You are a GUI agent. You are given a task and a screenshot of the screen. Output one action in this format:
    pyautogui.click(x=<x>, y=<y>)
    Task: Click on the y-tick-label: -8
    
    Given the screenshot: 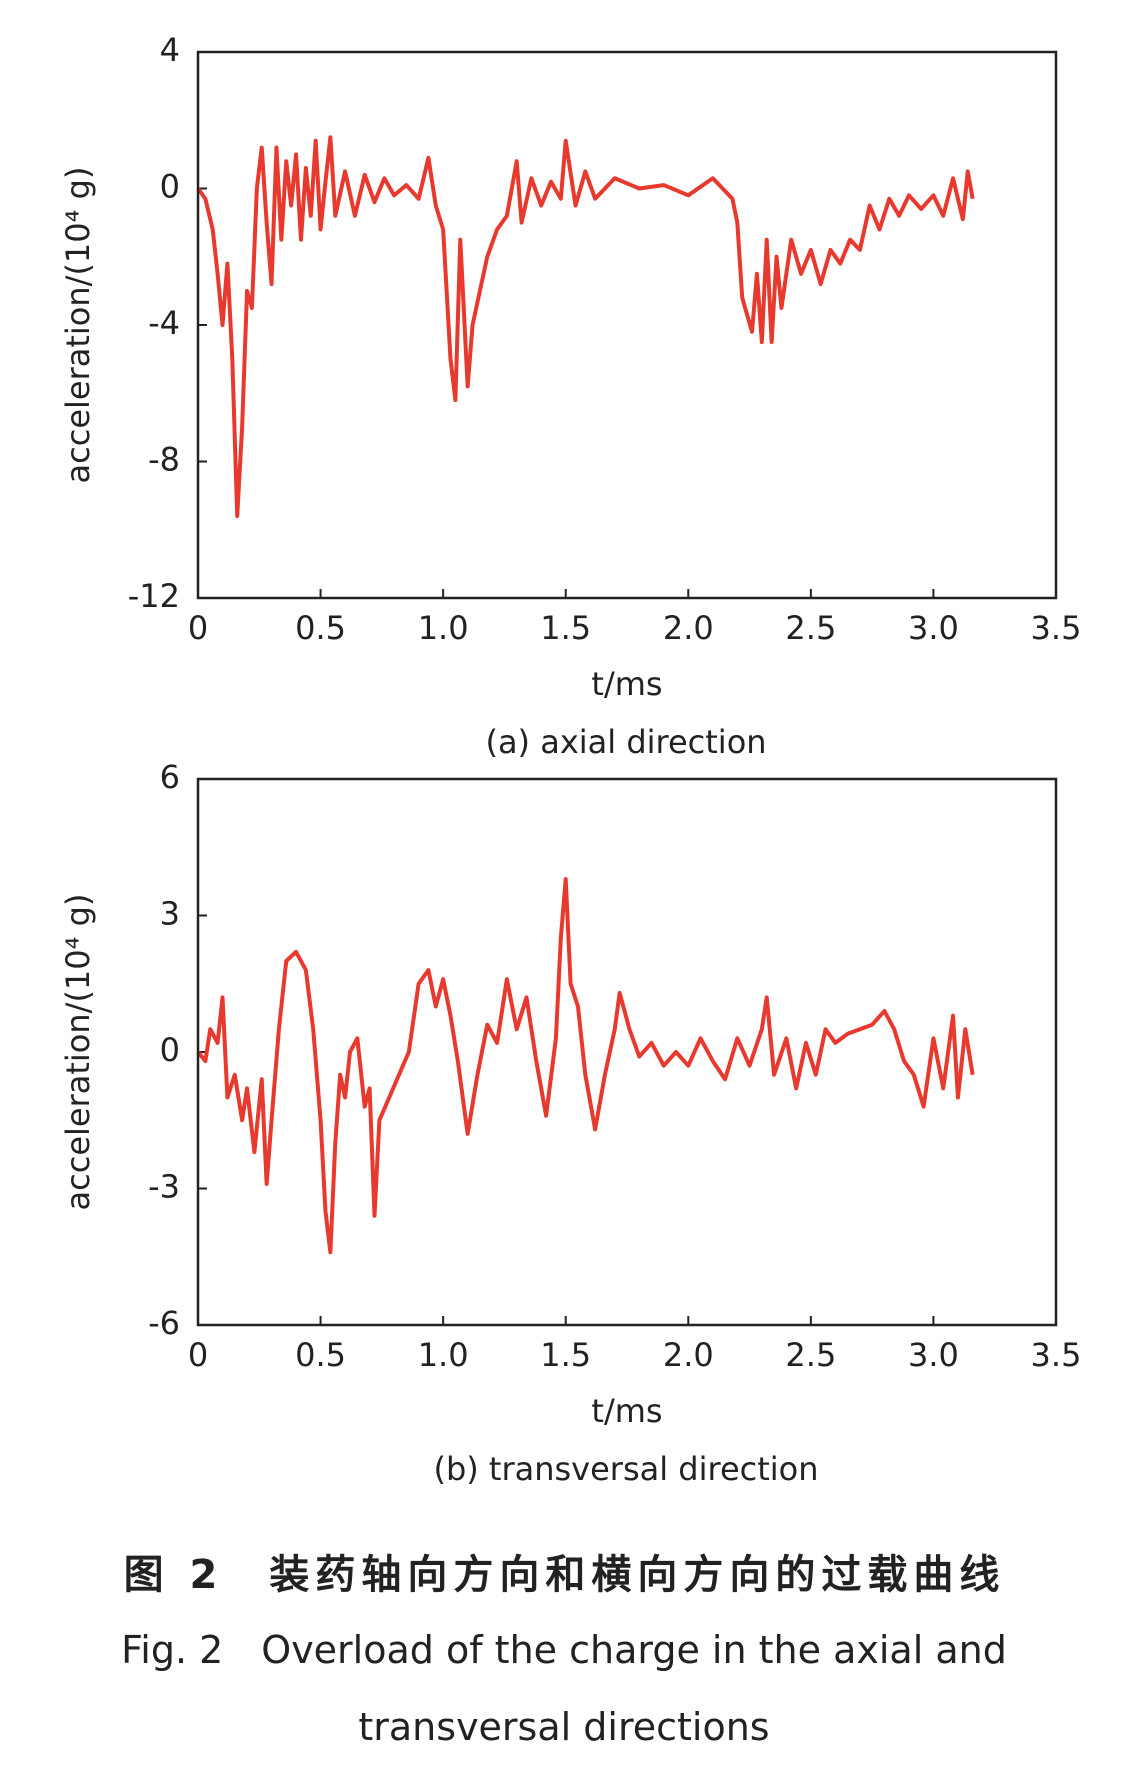 What is the action you would take?
    pyautogui.click(x=164, y=460)
    